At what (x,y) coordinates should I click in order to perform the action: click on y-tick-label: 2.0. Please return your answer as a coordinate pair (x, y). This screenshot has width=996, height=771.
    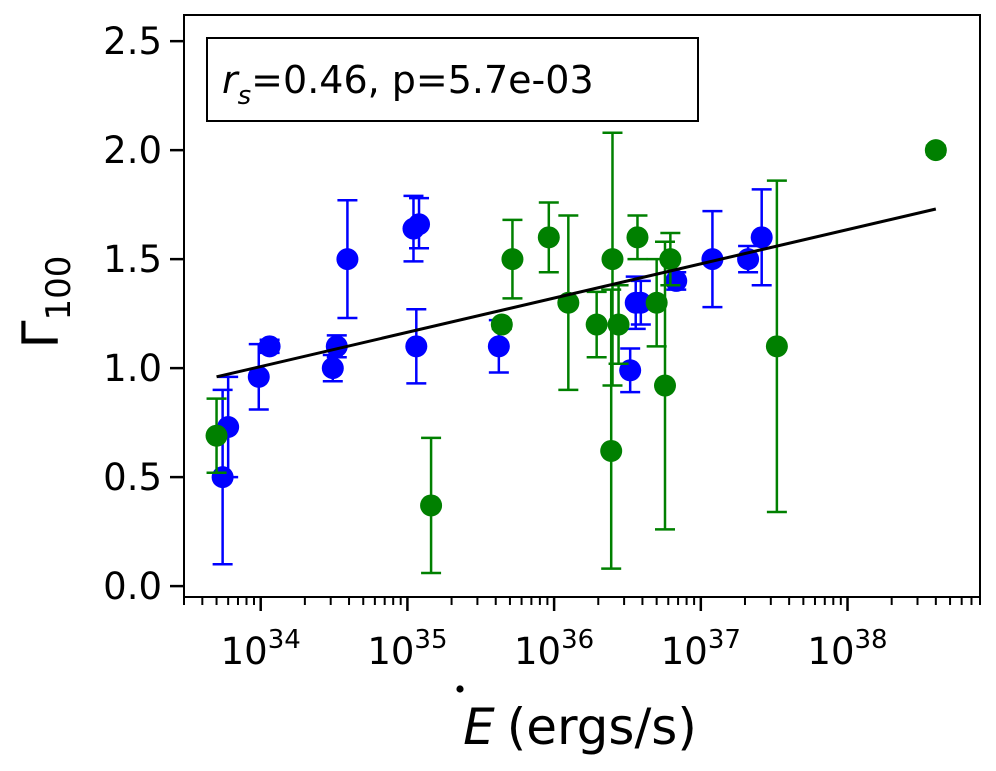
    Looking at the image, I should click on (132, 150).